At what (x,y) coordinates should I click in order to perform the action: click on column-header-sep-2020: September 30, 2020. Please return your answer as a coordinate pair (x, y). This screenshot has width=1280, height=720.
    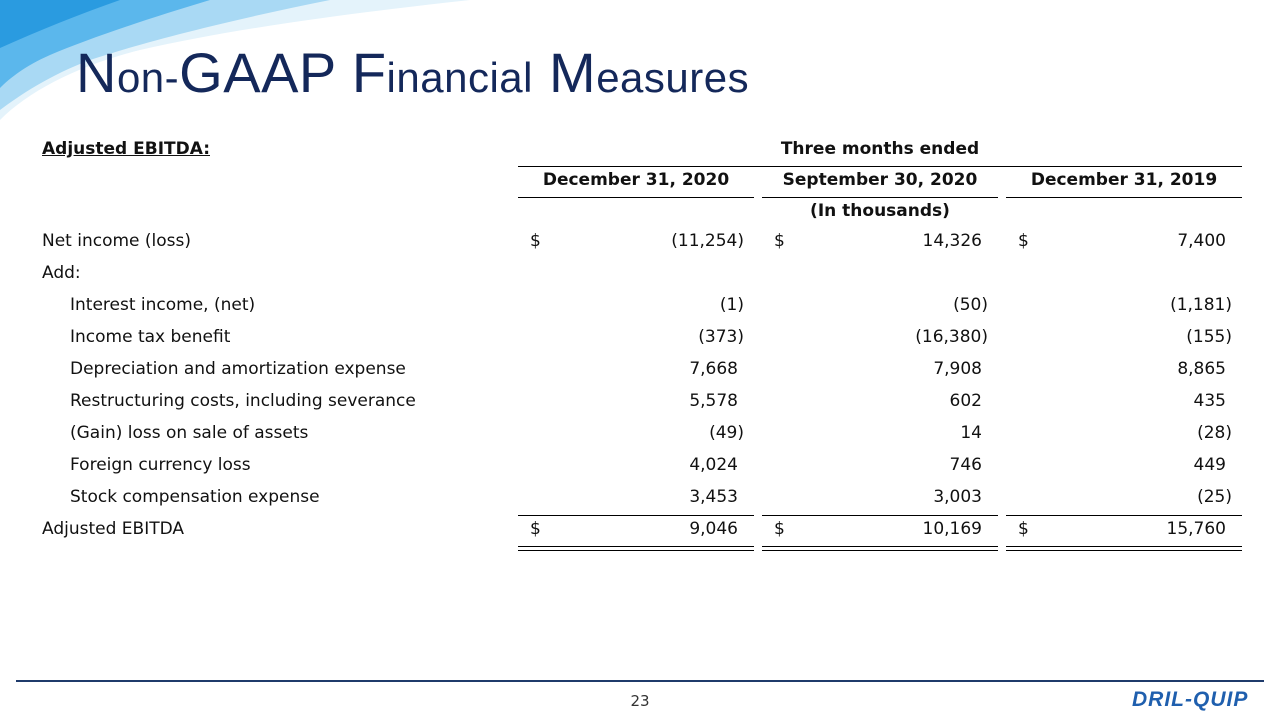
    Looking at the image, I should click on (880, 180).